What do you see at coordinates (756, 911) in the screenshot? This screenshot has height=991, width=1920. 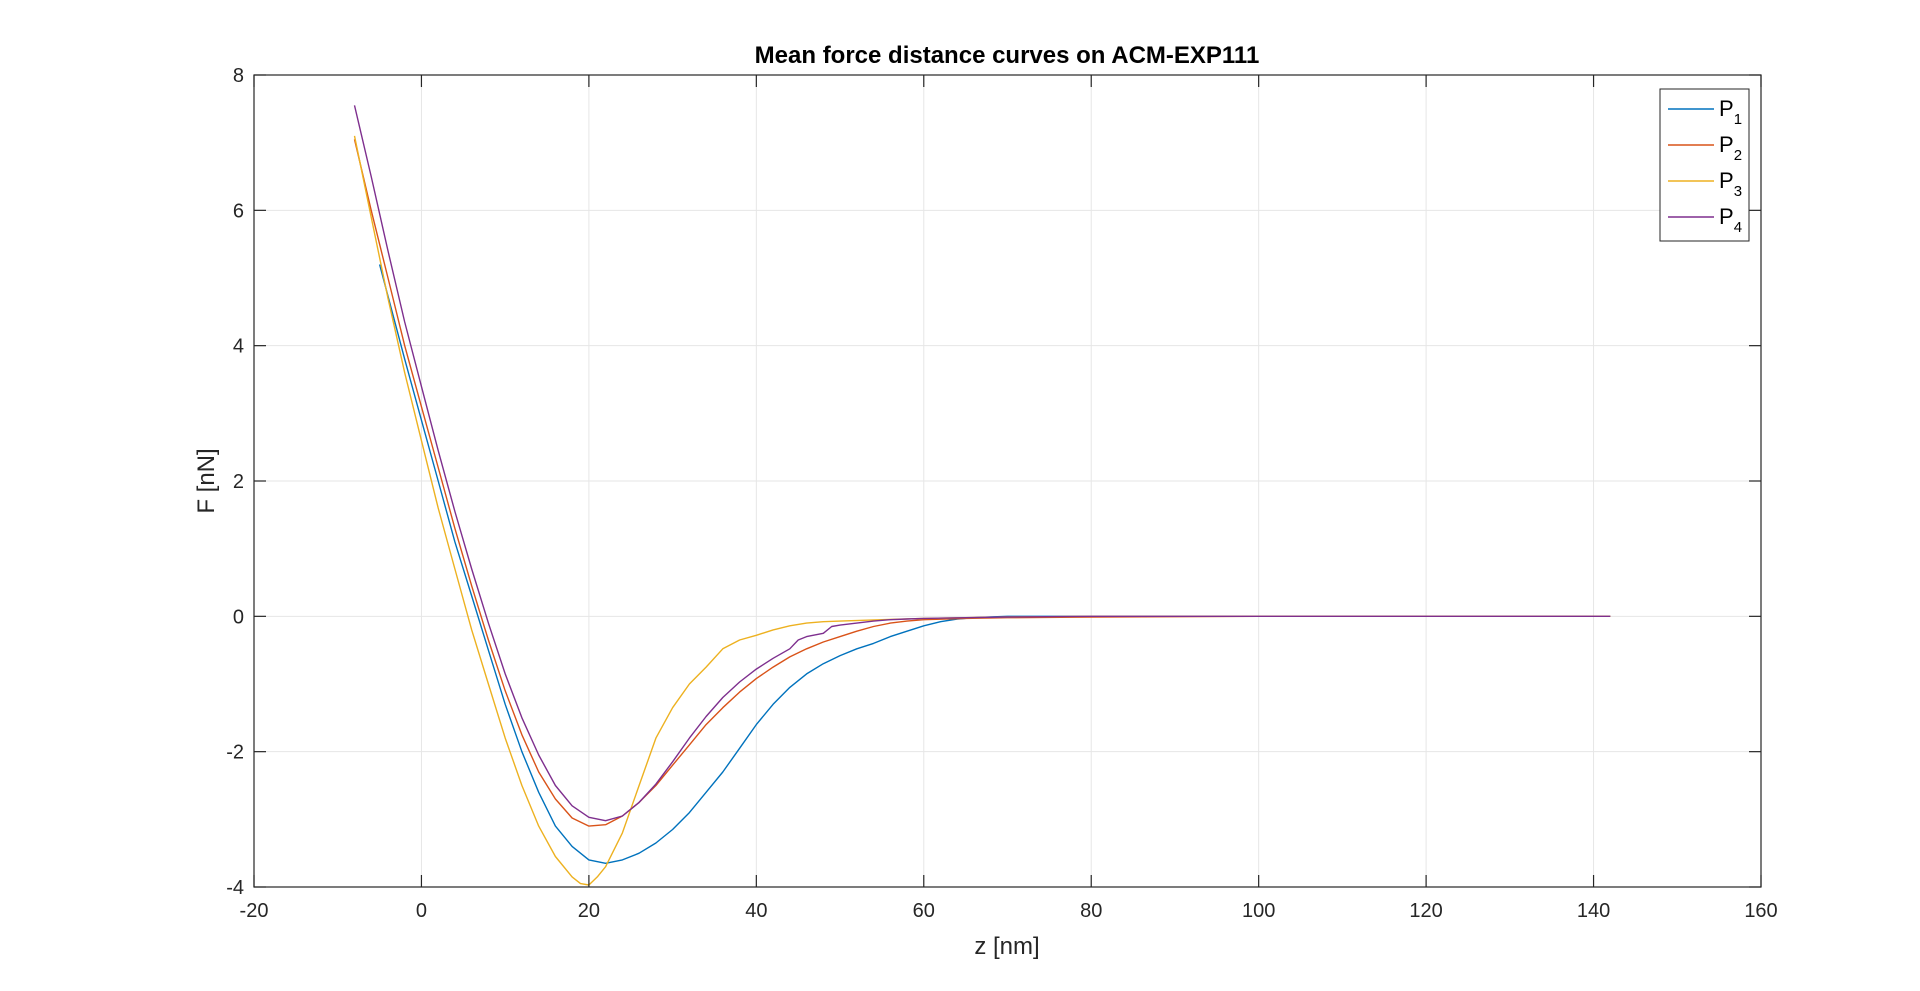 I see `x-tick-label: 40` at bounding box center [756, 911].